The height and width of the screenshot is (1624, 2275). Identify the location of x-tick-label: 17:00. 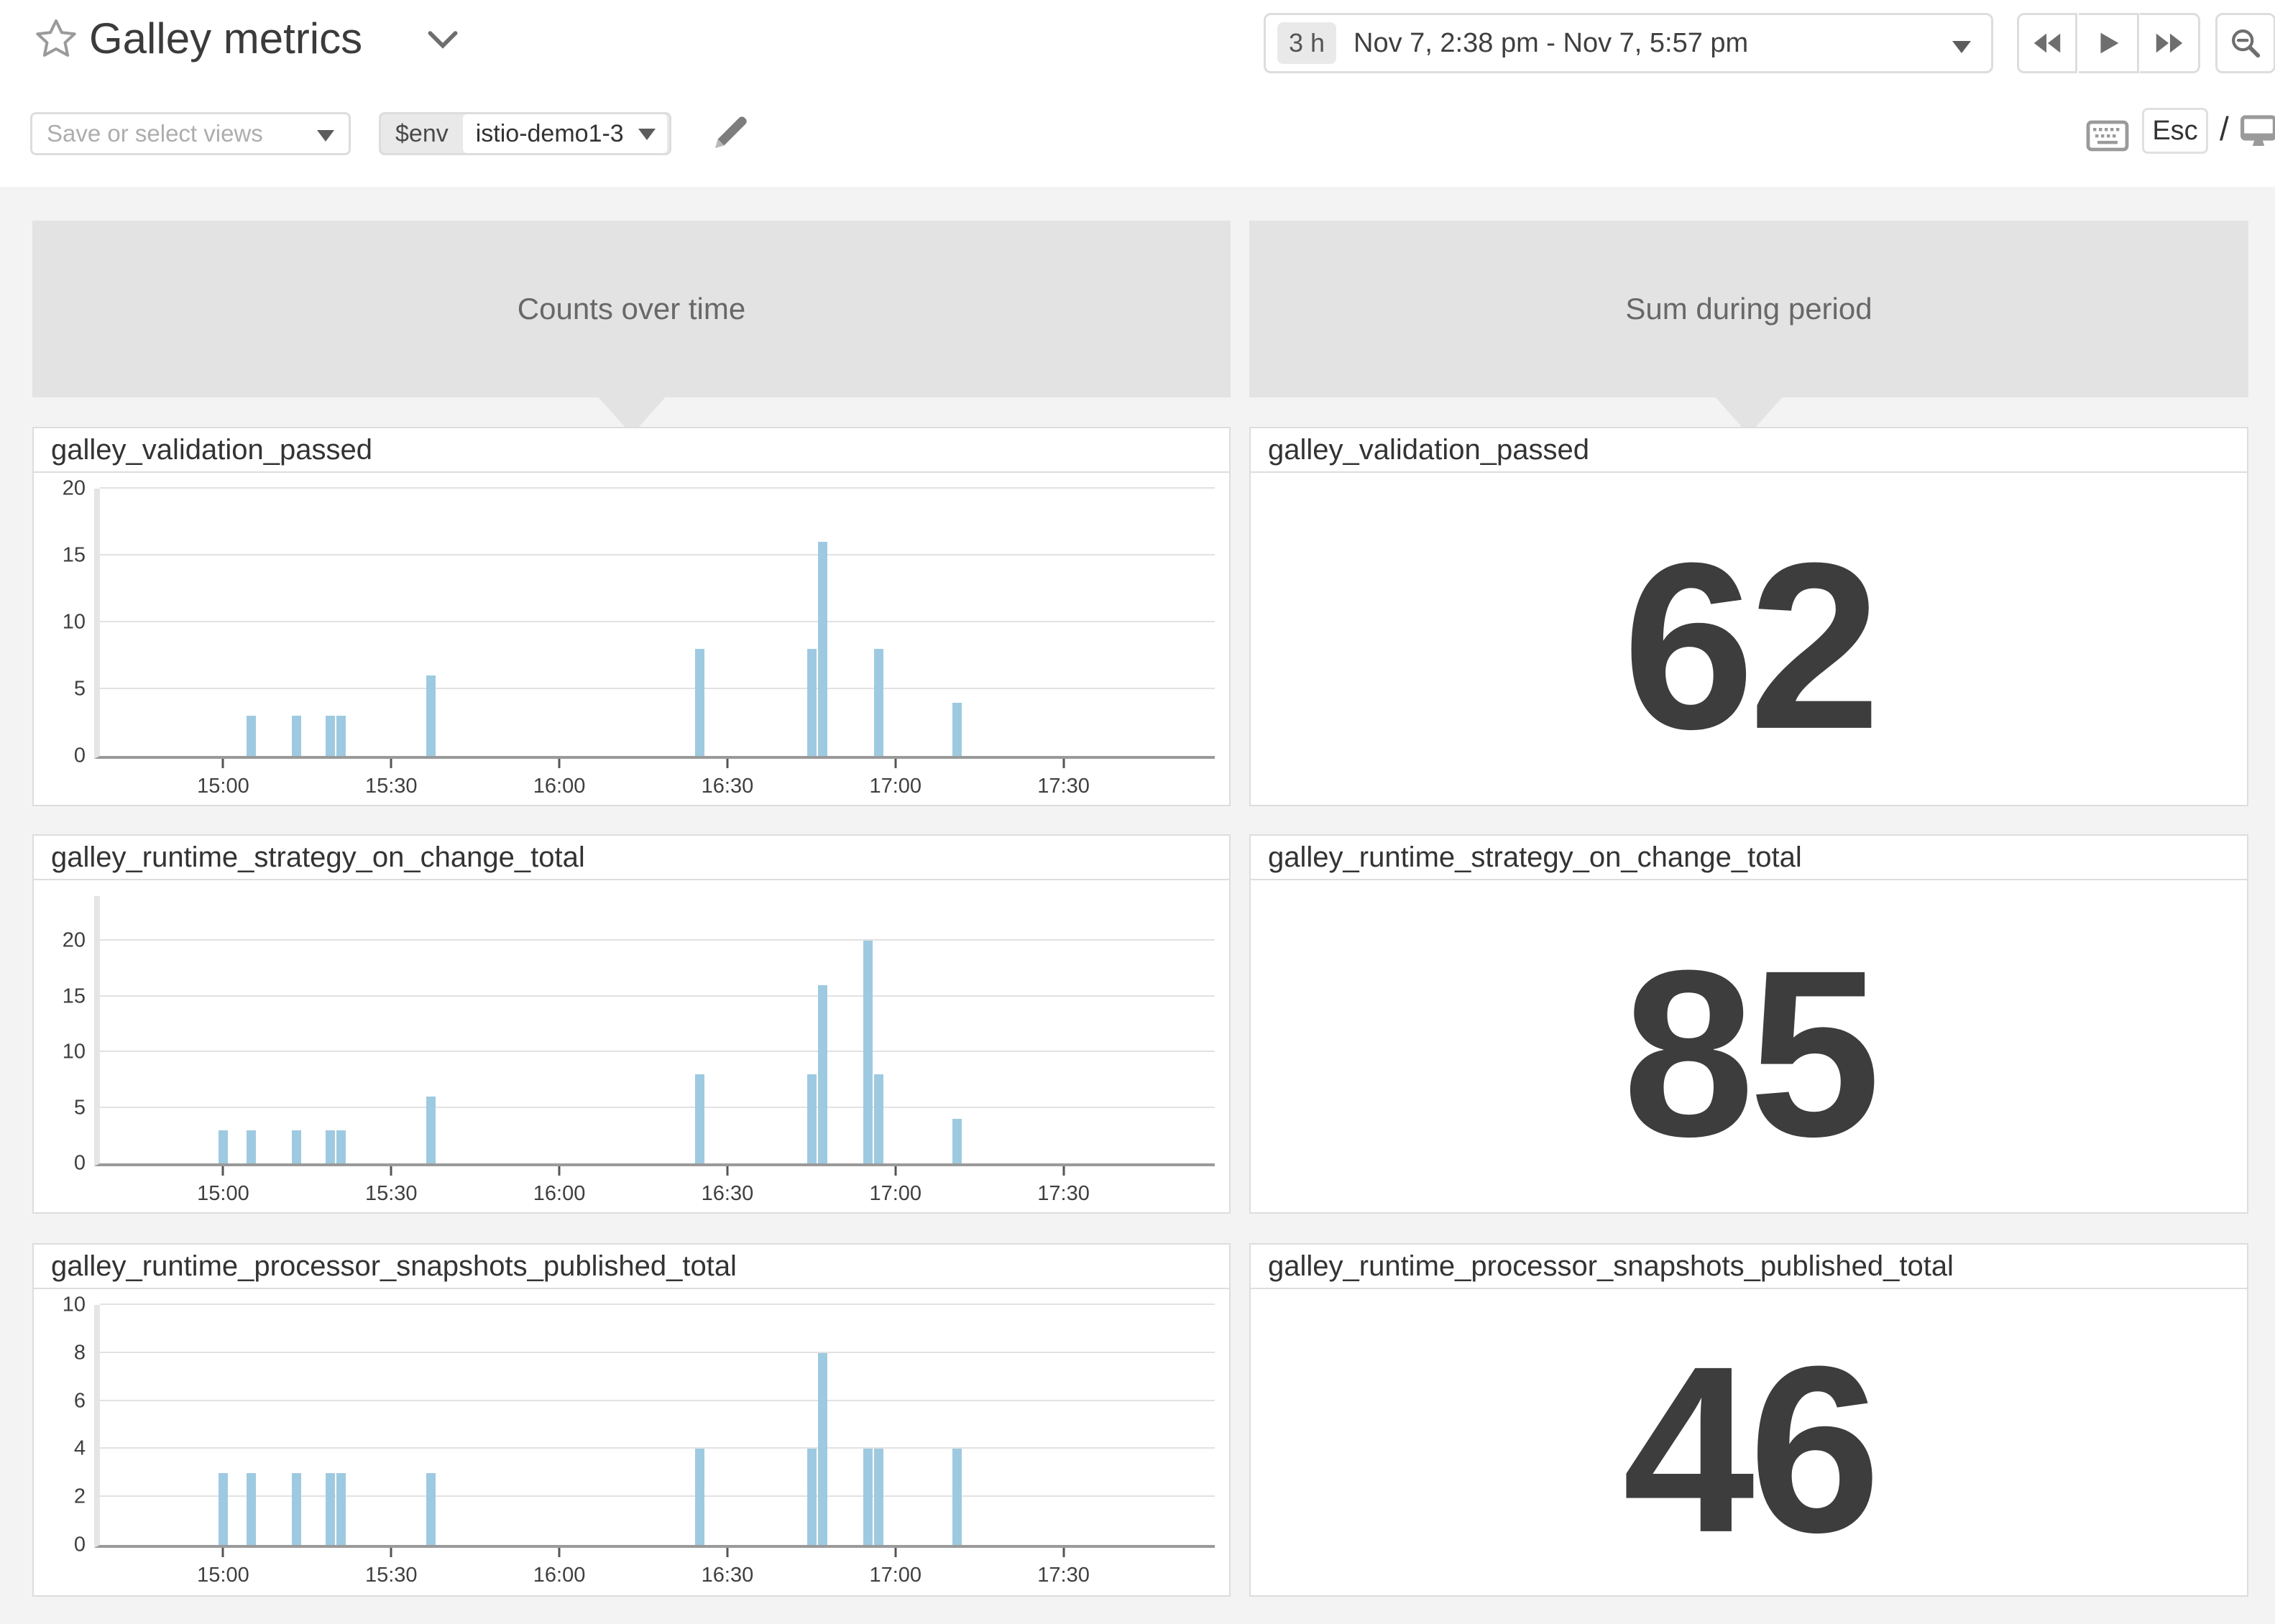
(895, 1575).